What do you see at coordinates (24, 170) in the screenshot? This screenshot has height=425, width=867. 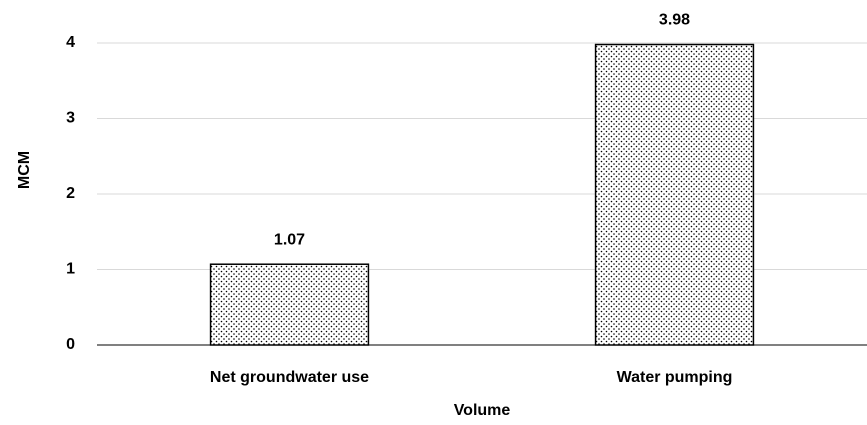 I see `y-axis-label: MCM` at bounding box center [24, 170].